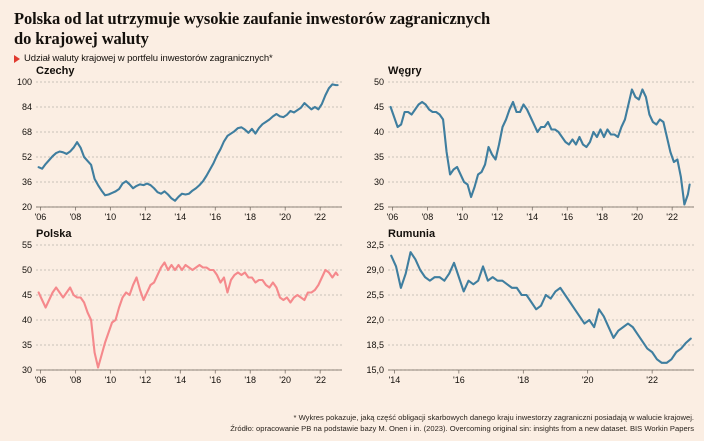  Describe the element at coordinates (375, 370) in the screenshot. I see `y-tick-label: 15,0` at that location.